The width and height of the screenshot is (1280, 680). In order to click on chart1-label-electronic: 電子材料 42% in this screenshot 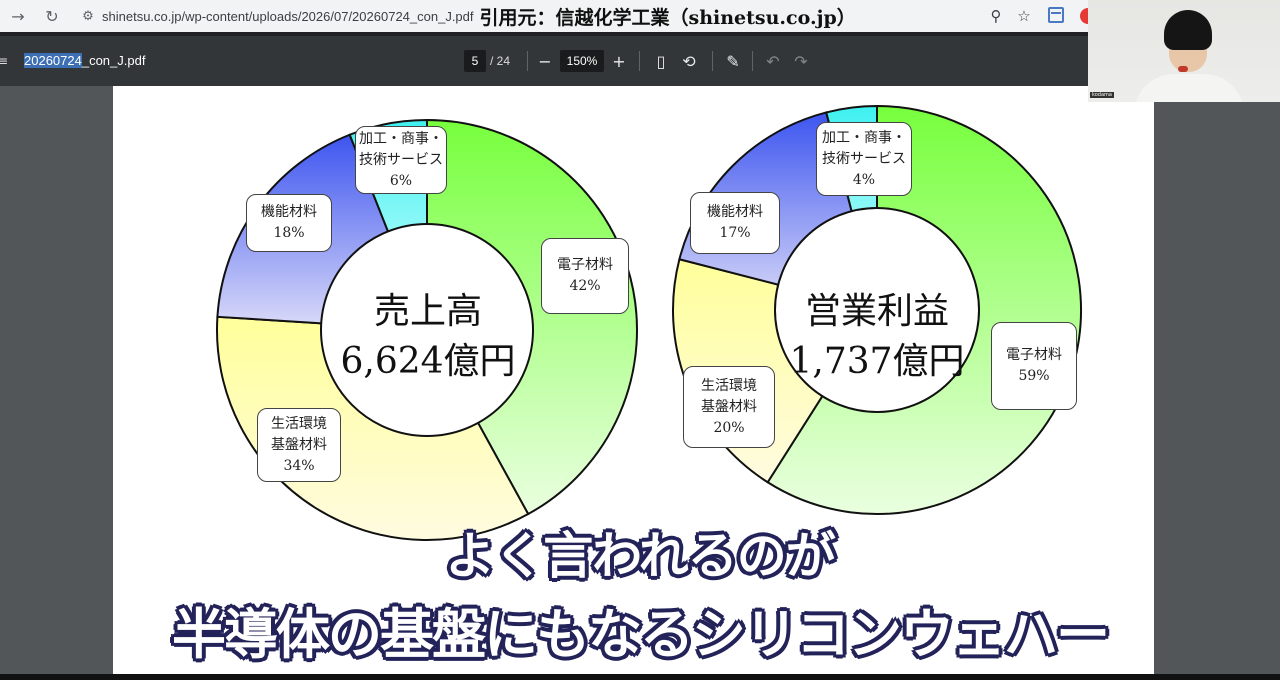, I will do `click(585, 276)`.